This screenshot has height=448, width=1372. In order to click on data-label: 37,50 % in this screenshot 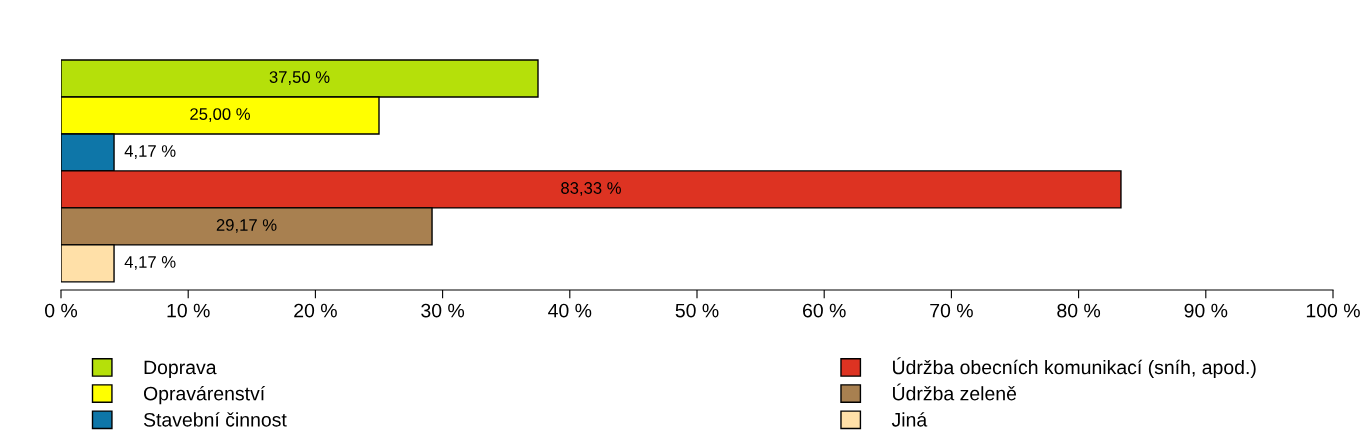, I will do `click(299, 78)`.